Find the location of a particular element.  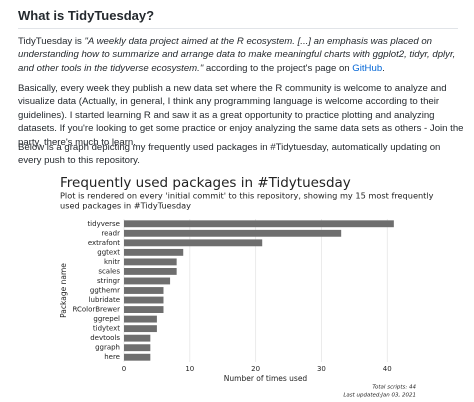

y-tick-label: stringr is located at coordinates (108, 281).